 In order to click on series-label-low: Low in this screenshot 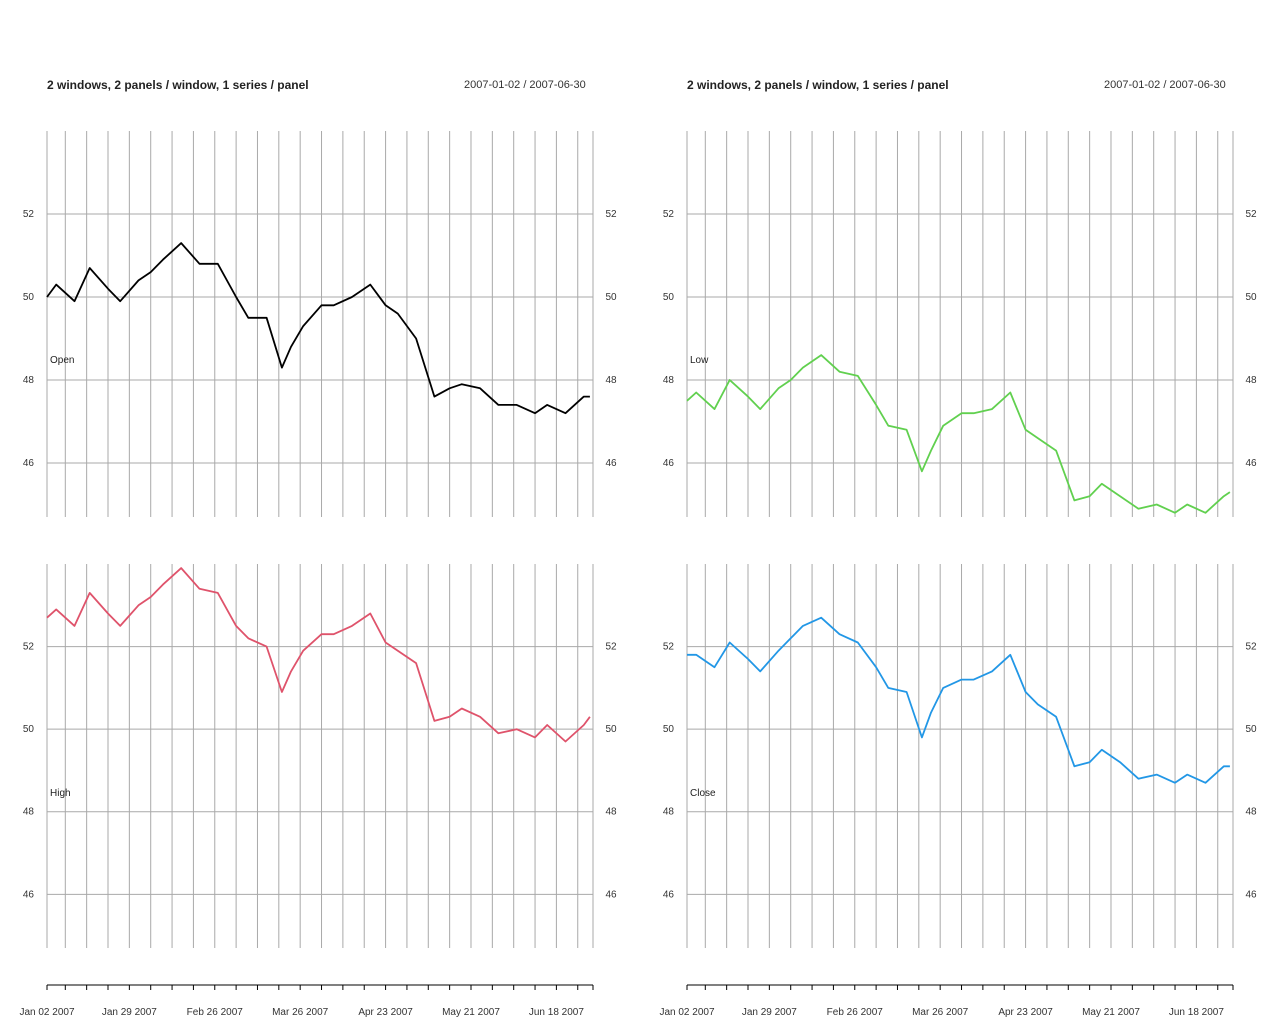, I will do `click(699, 360)`.